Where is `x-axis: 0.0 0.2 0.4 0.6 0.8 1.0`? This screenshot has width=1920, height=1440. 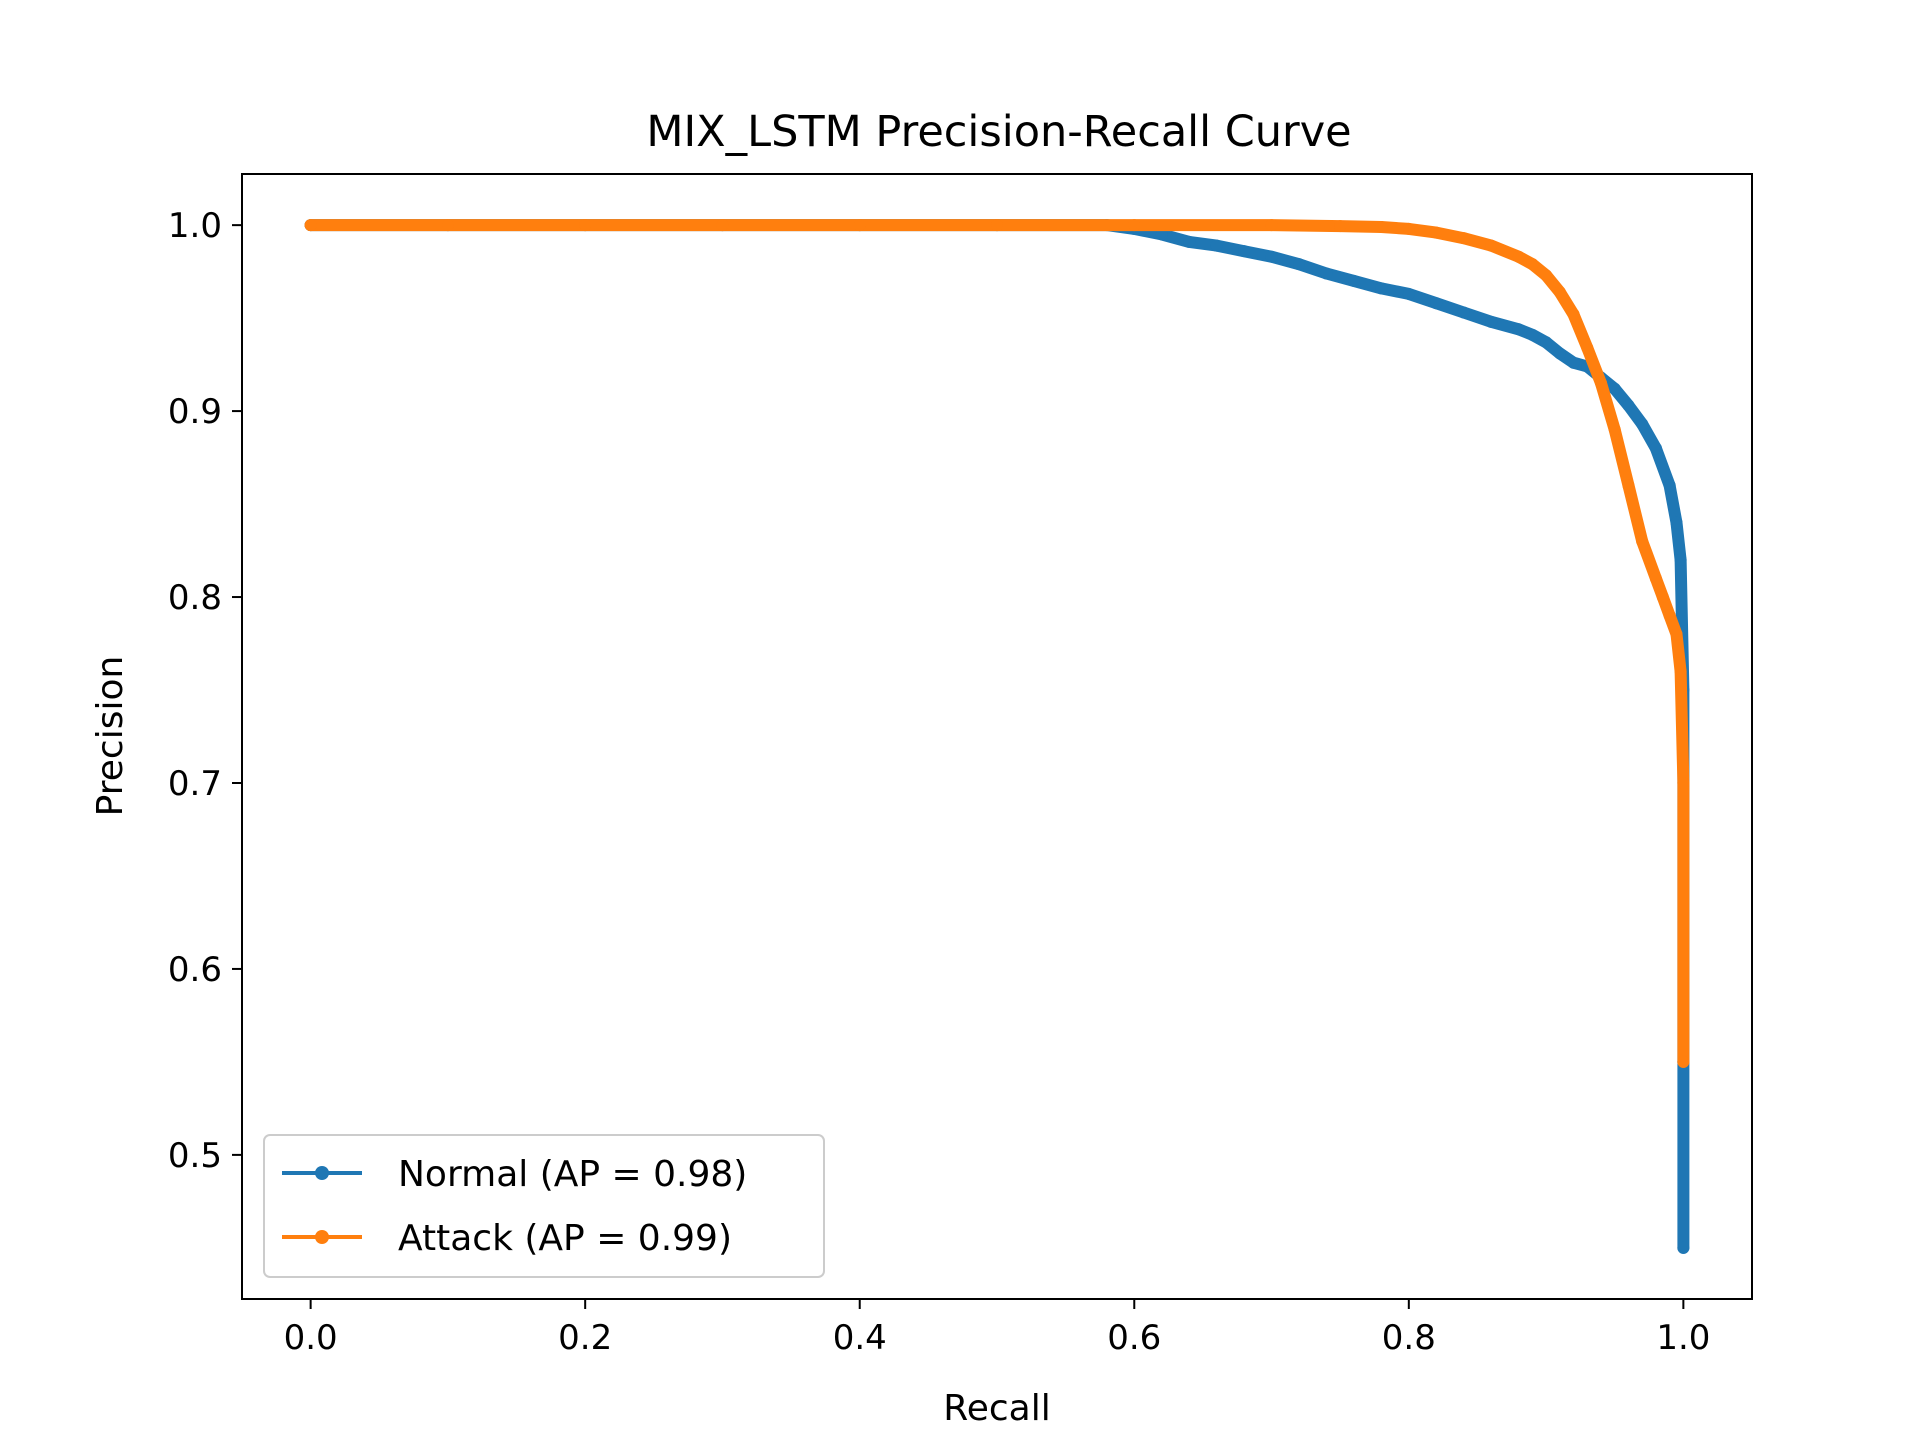
x-axis: 0.0 0.2 0.4 0.6 0.8 1.0 is located at coordinates (997, 1328).